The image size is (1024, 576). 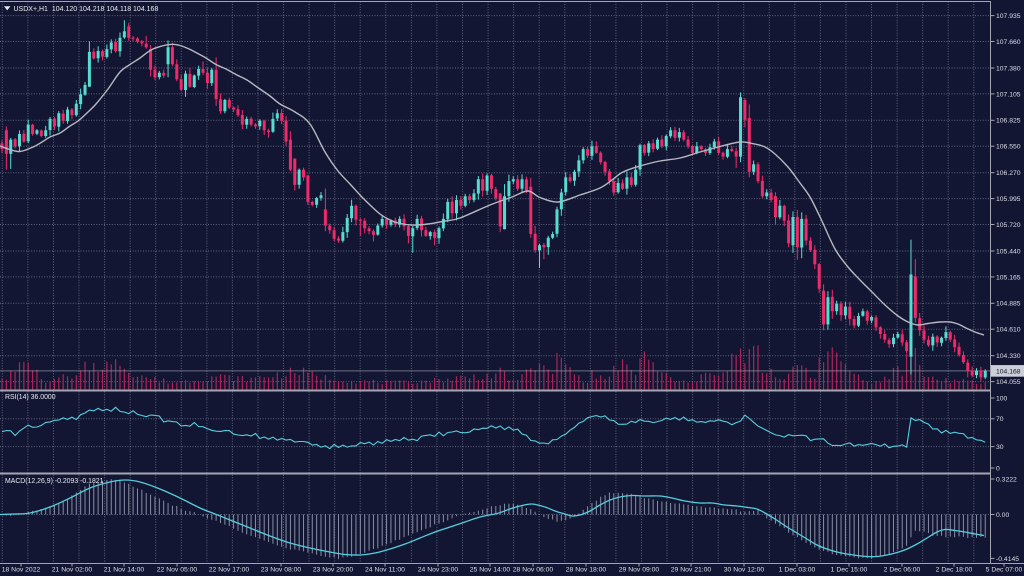 I want to click on svg-text: 100, so click(x=1002, y=398).